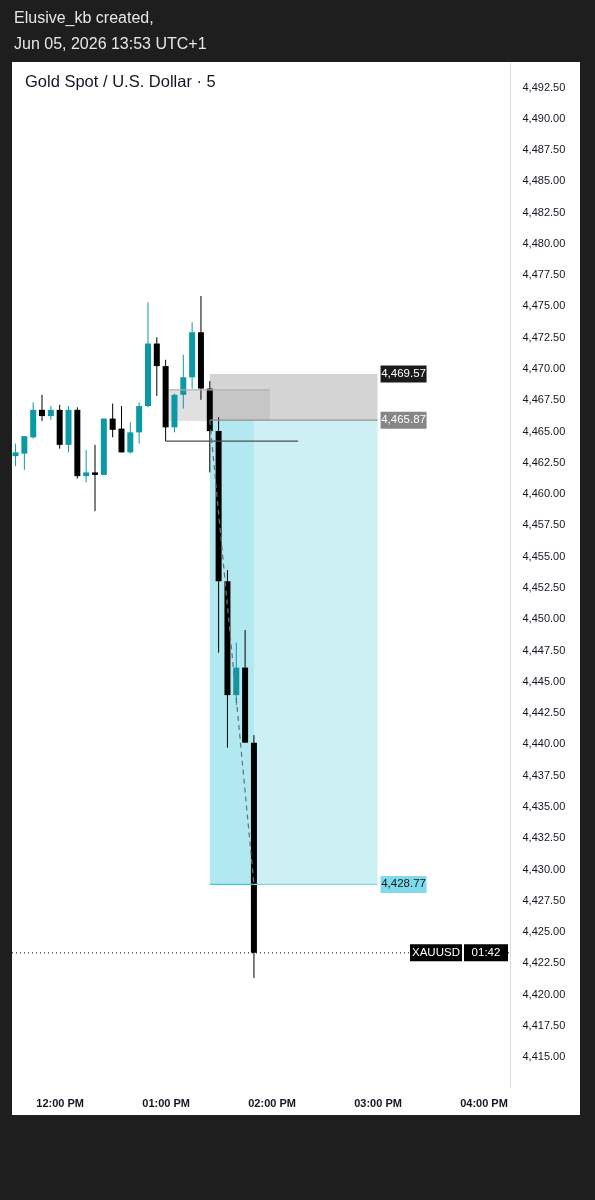 The image size is (595, 1200). I want to click on y-tick-label: 4,472.50, so click(544, 336).